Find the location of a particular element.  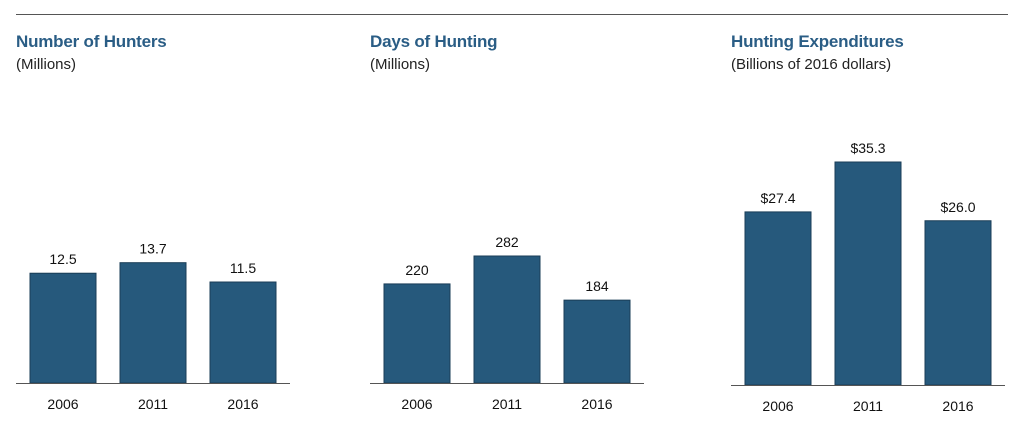

data-label: 11.5 is located at coordinates (243, 268).